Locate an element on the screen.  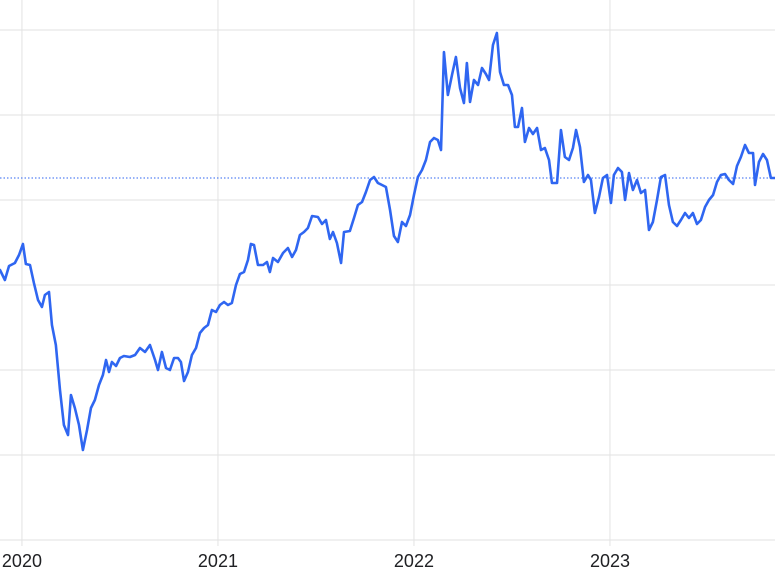
x-tick-label: 2021 is located at coordinates (218, 561).